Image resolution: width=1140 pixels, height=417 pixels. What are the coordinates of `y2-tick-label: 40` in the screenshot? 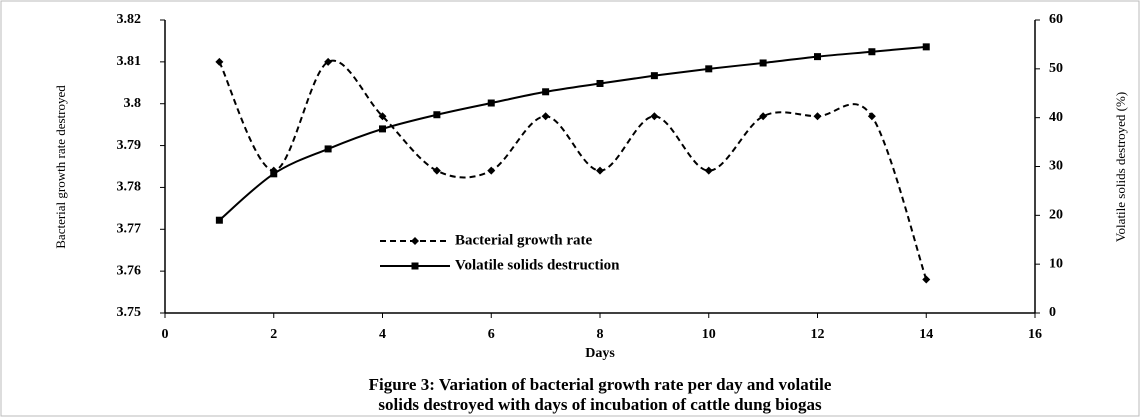 It's located at (1056, 117).